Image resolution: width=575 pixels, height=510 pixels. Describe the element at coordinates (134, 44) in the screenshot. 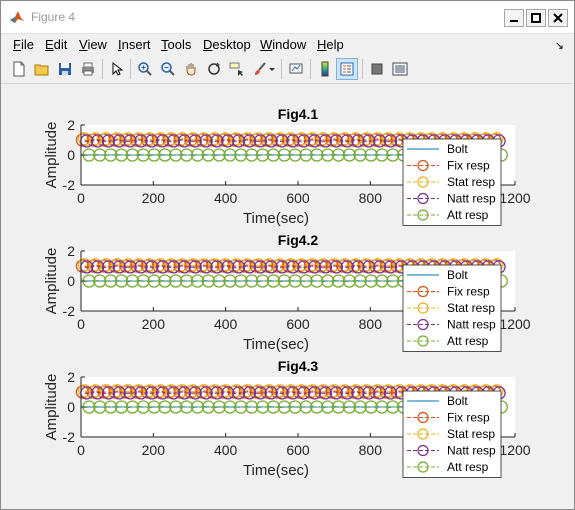

I see `menu-insert: Insert` at that location.